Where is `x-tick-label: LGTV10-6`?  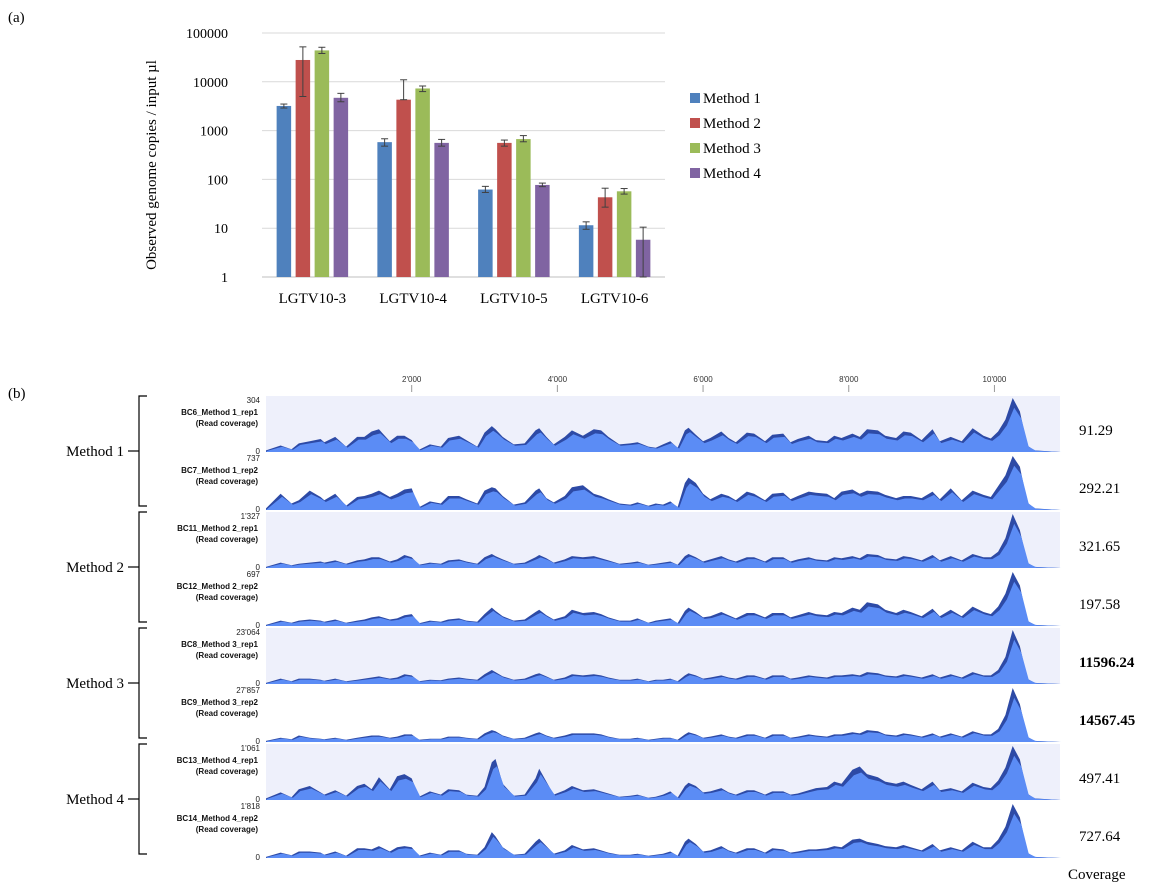 x-tick-label: LGTV10-6 is located at coordinates (615, 299).